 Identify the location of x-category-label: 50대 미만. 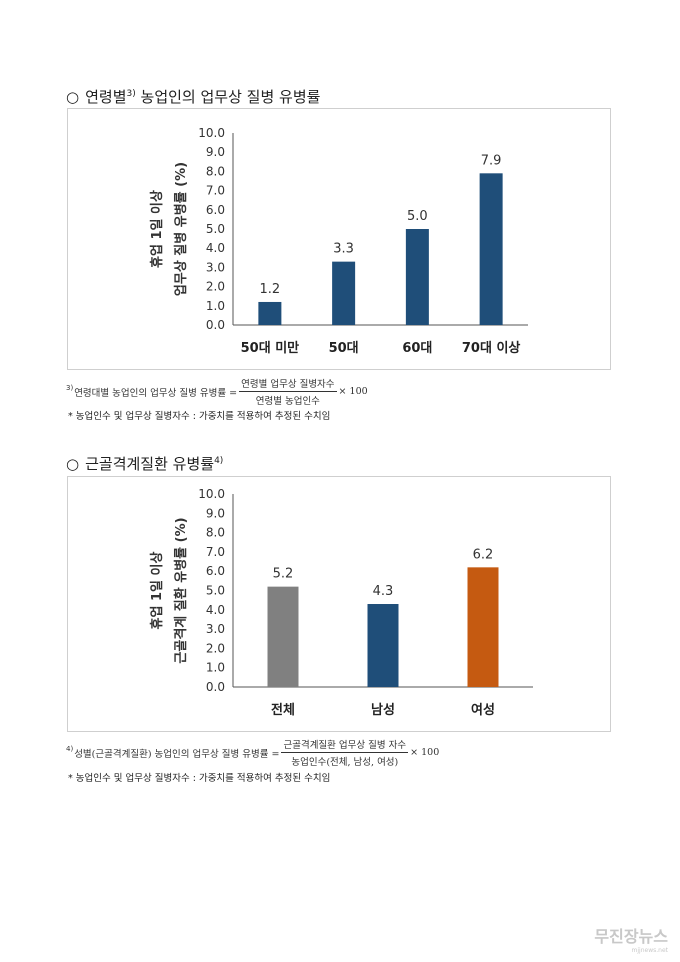
(270, 348).